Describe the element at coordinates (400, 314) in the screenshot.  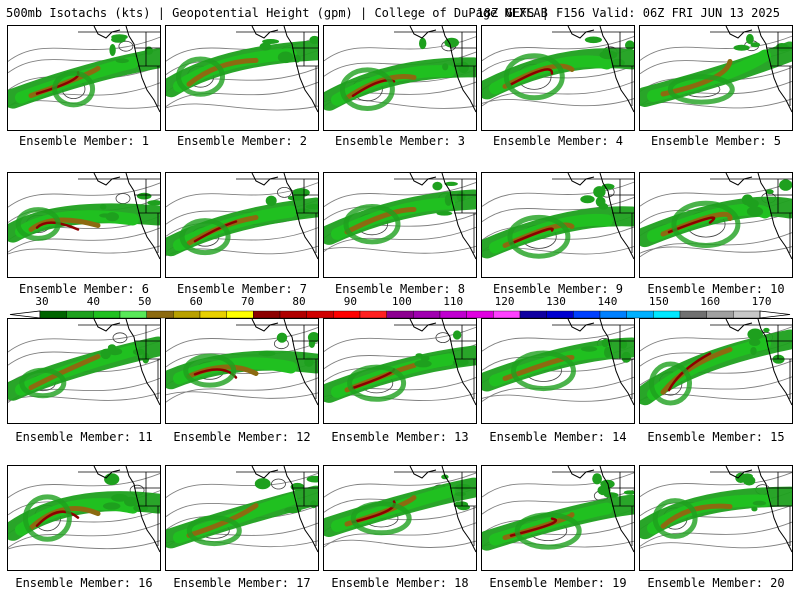
I see `colorbar-swatches` at that location.